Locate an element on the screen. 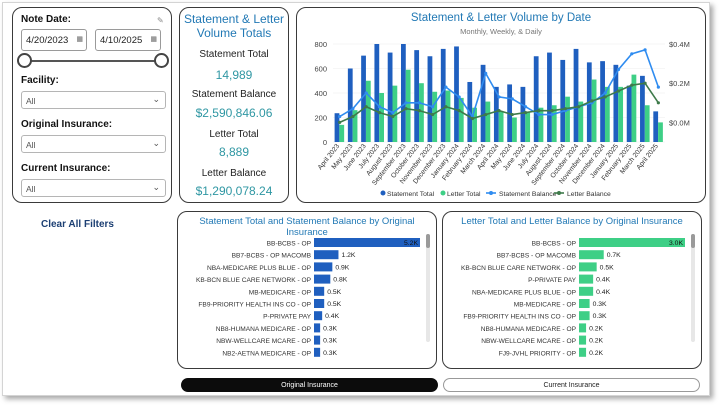 Image resolution: width=720 pixels, height=405 pixels. data-label: 0.9K is located at coordinates (342, 267).